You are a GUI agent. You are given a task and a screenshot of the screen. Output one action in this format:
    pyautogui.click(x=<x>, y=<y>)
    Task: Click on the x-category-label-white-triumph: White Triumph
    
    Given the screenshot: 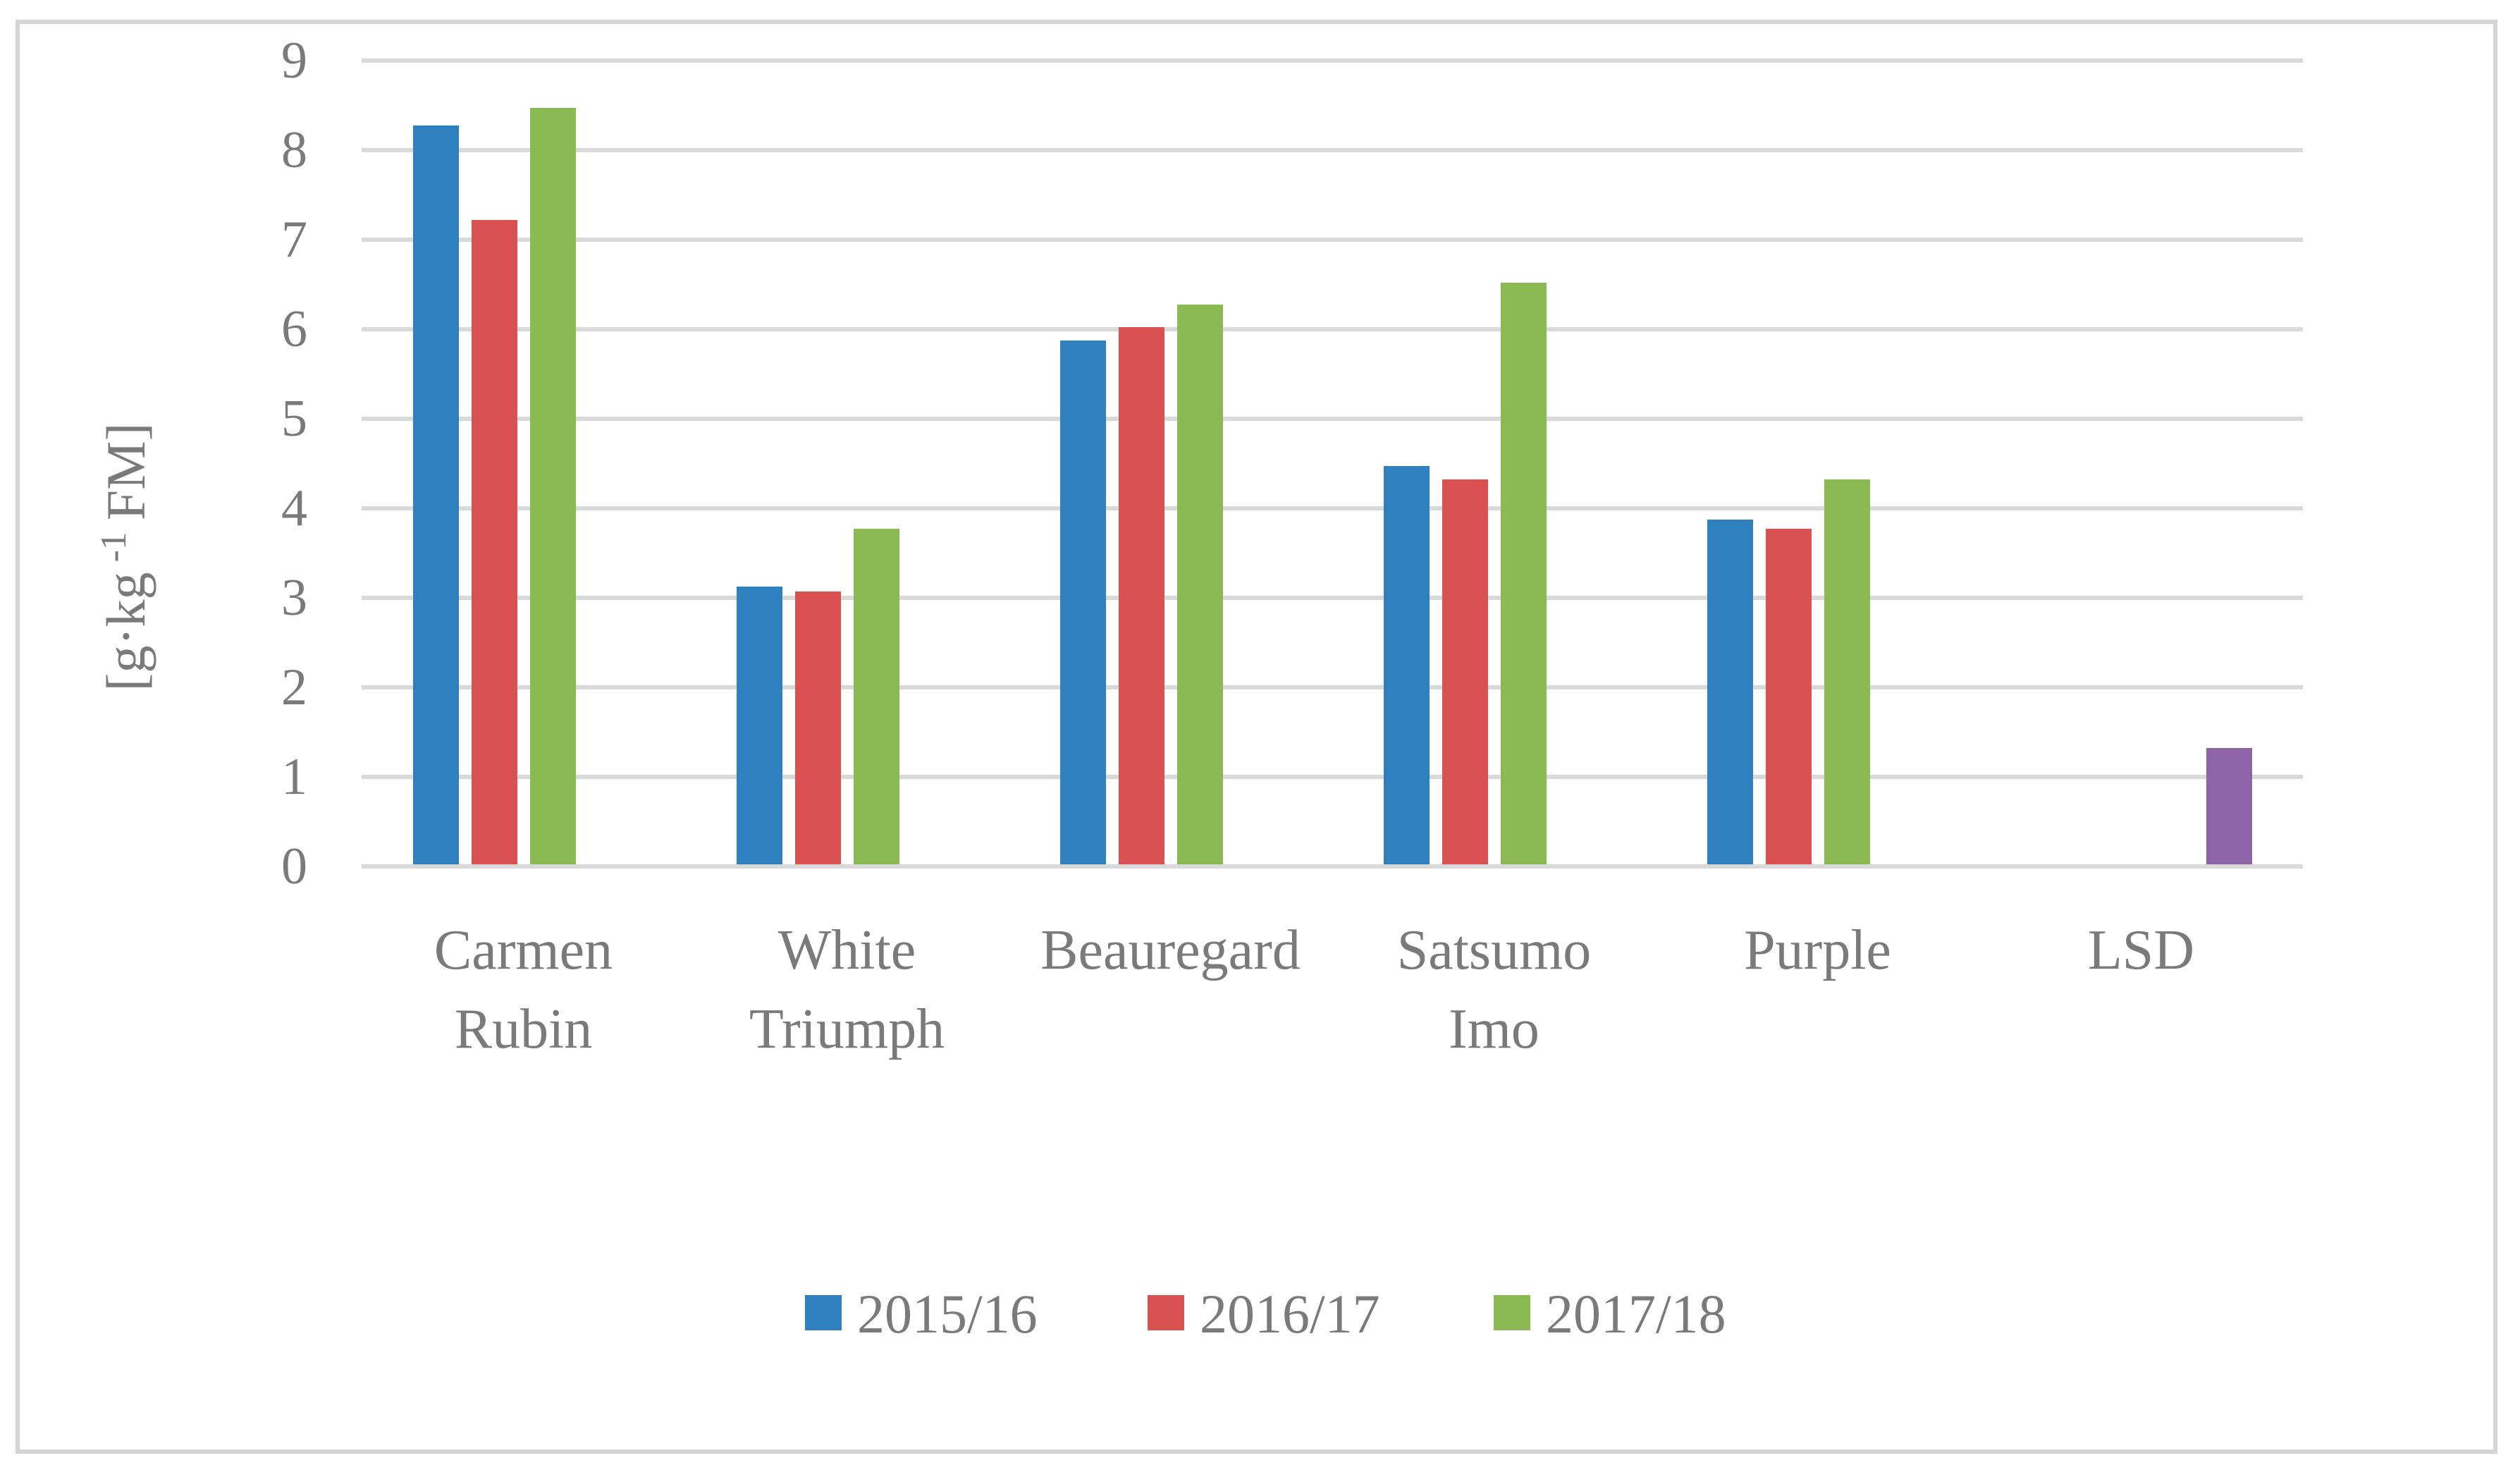 What is the action you would take?
    pyautogui.click(x=847, y=989)
    